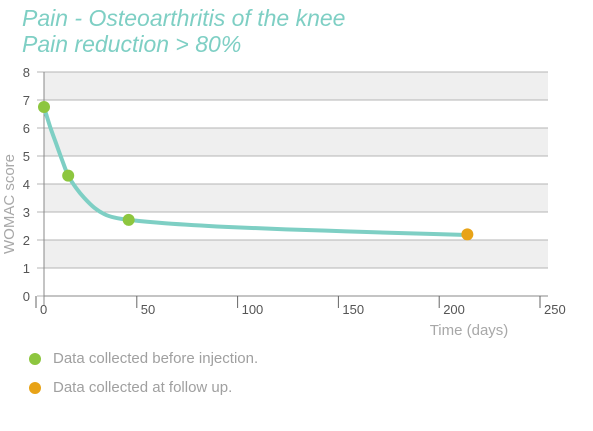  Describe the element at coordinates (35, 387) in the screenshot. I see `legend-dot-orange` at that location.